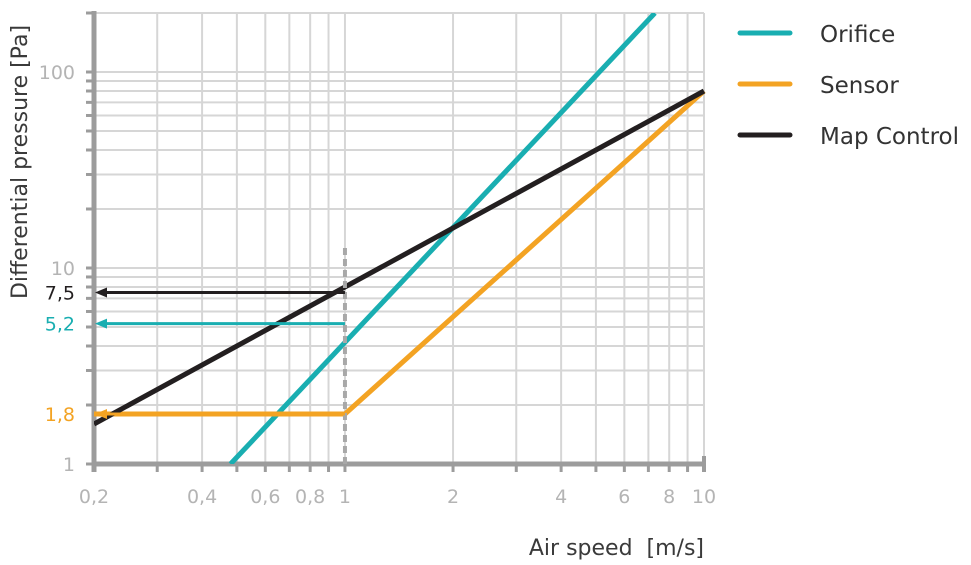 This screenshot has width=971, height=565. Describe the element at coordinates (265, 497) in the screenshot. I see `x-tick-label: 0,6` at that location.